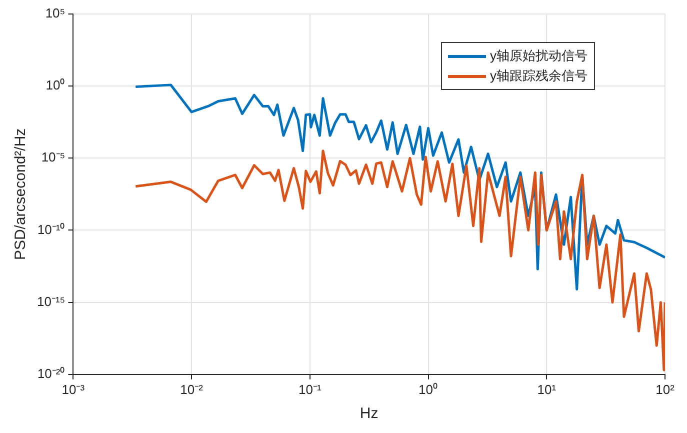  I want to click on y-axis-title: PSD/arcsecond²/Hz, so click(21, 194).